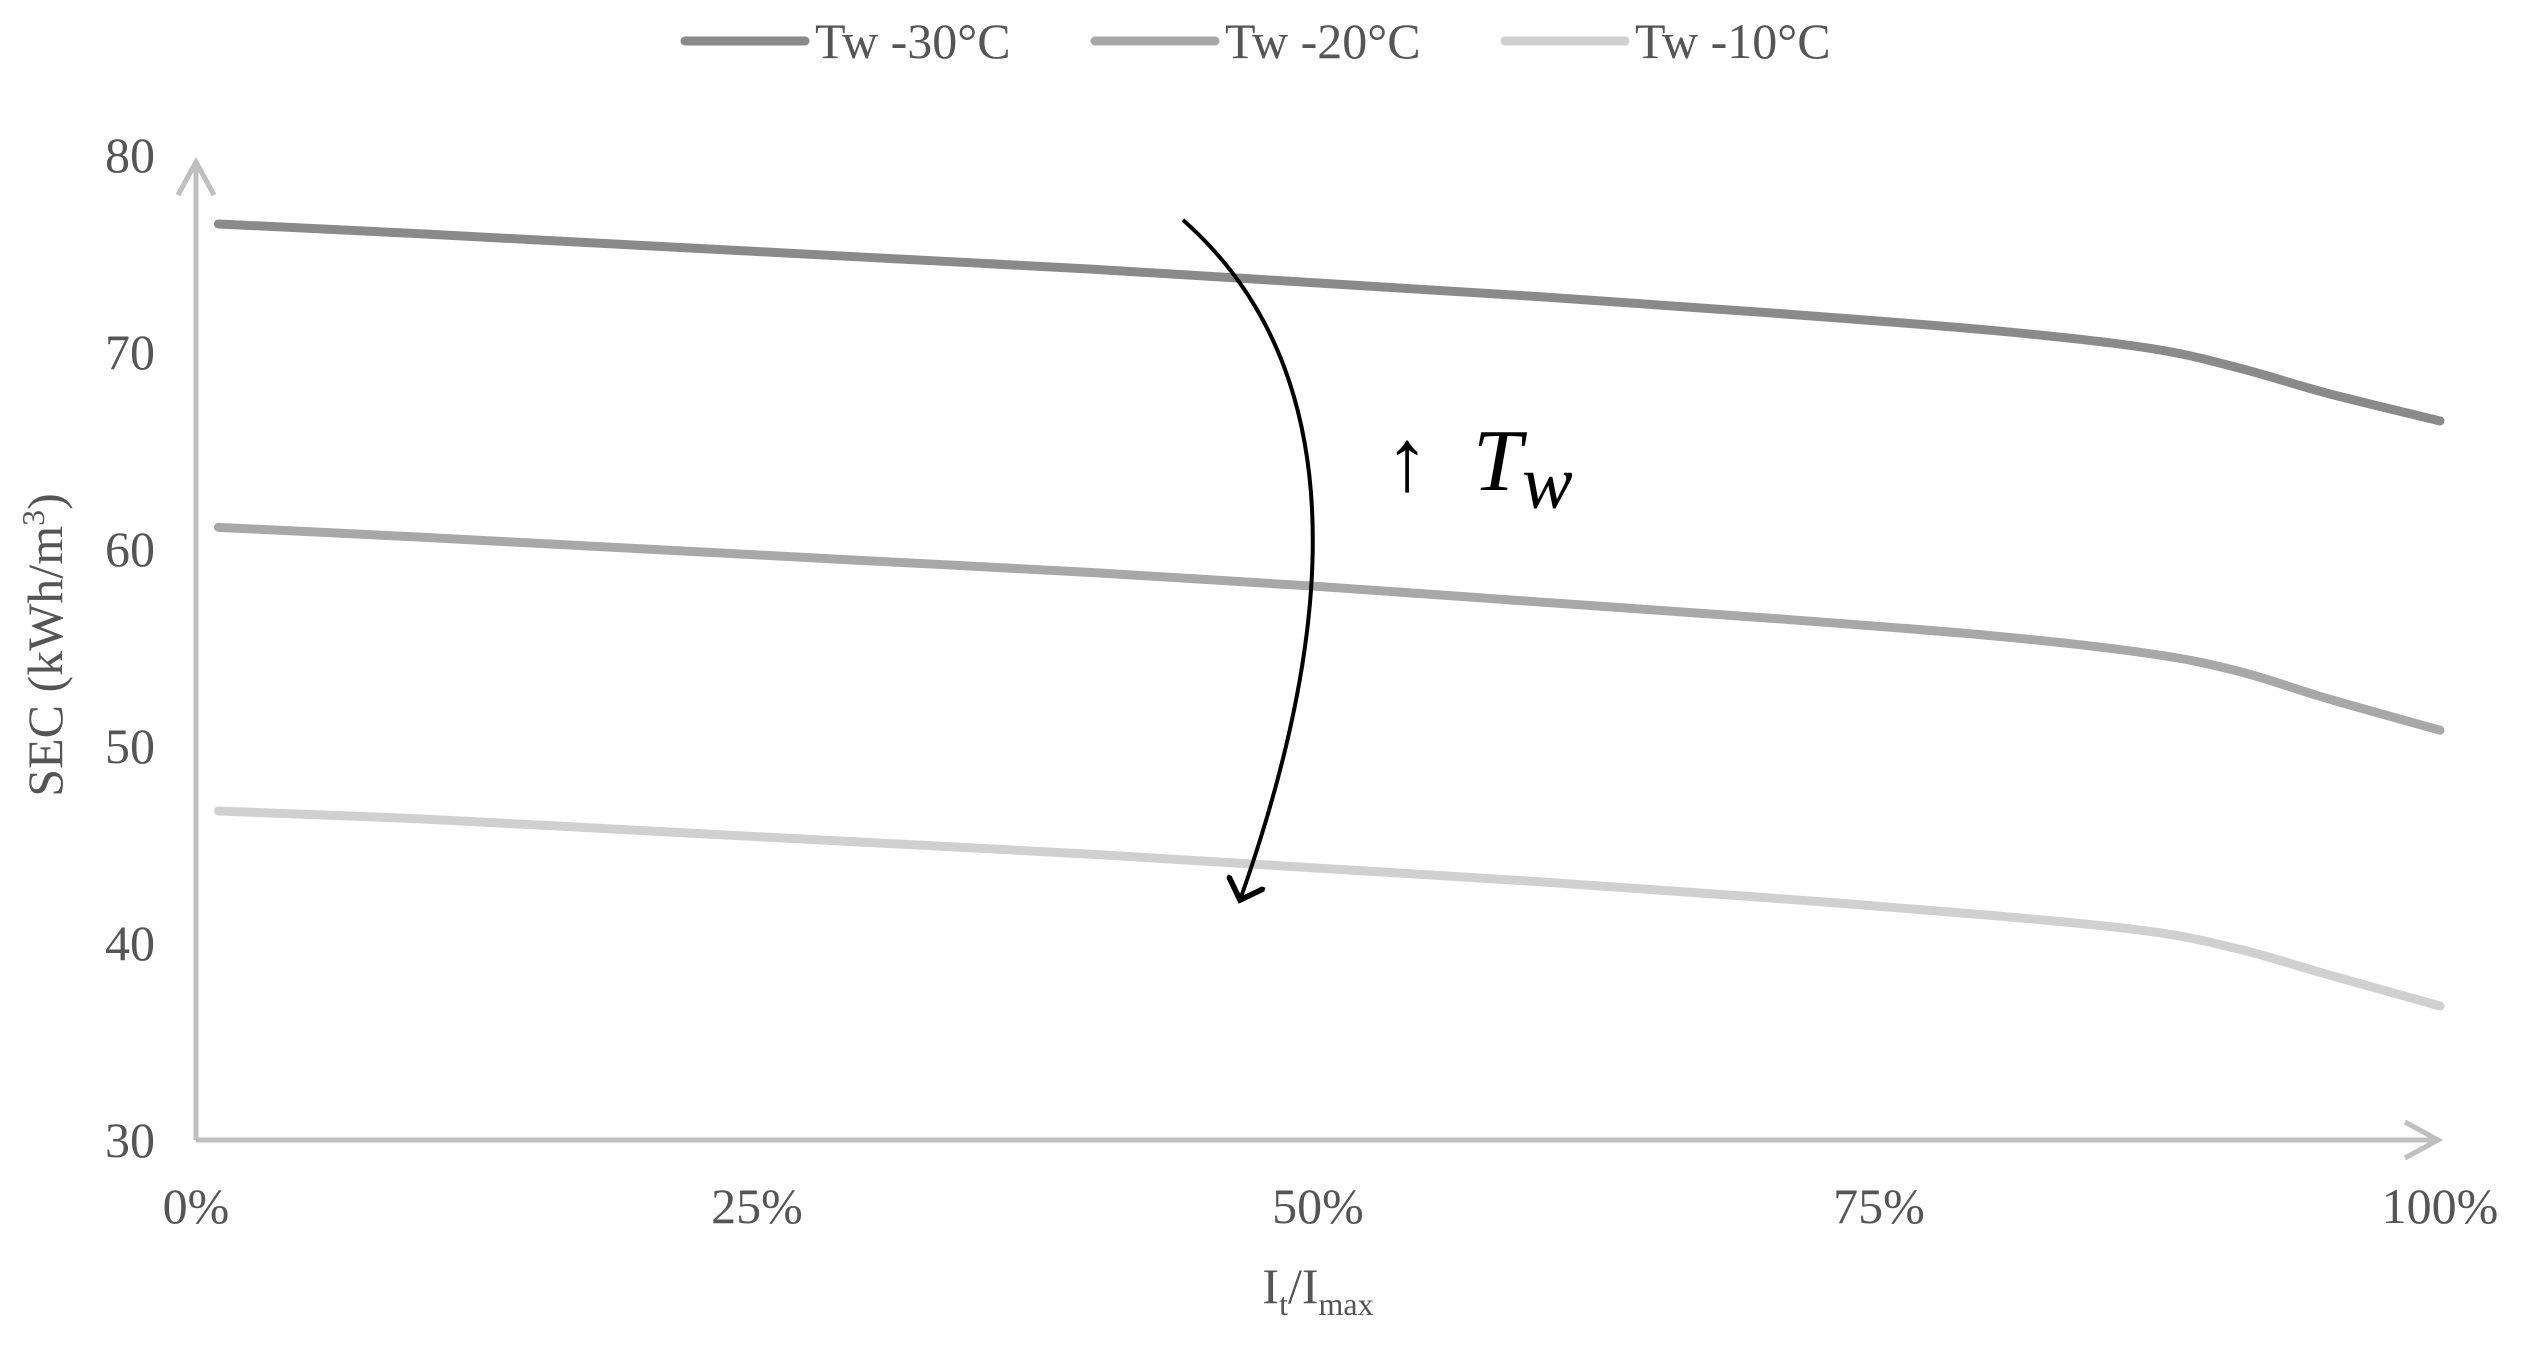  What do you see at coordinates (130, 549) in the screenshot?
I see `y-tick-label: 60` at bounding box center [130, 549].